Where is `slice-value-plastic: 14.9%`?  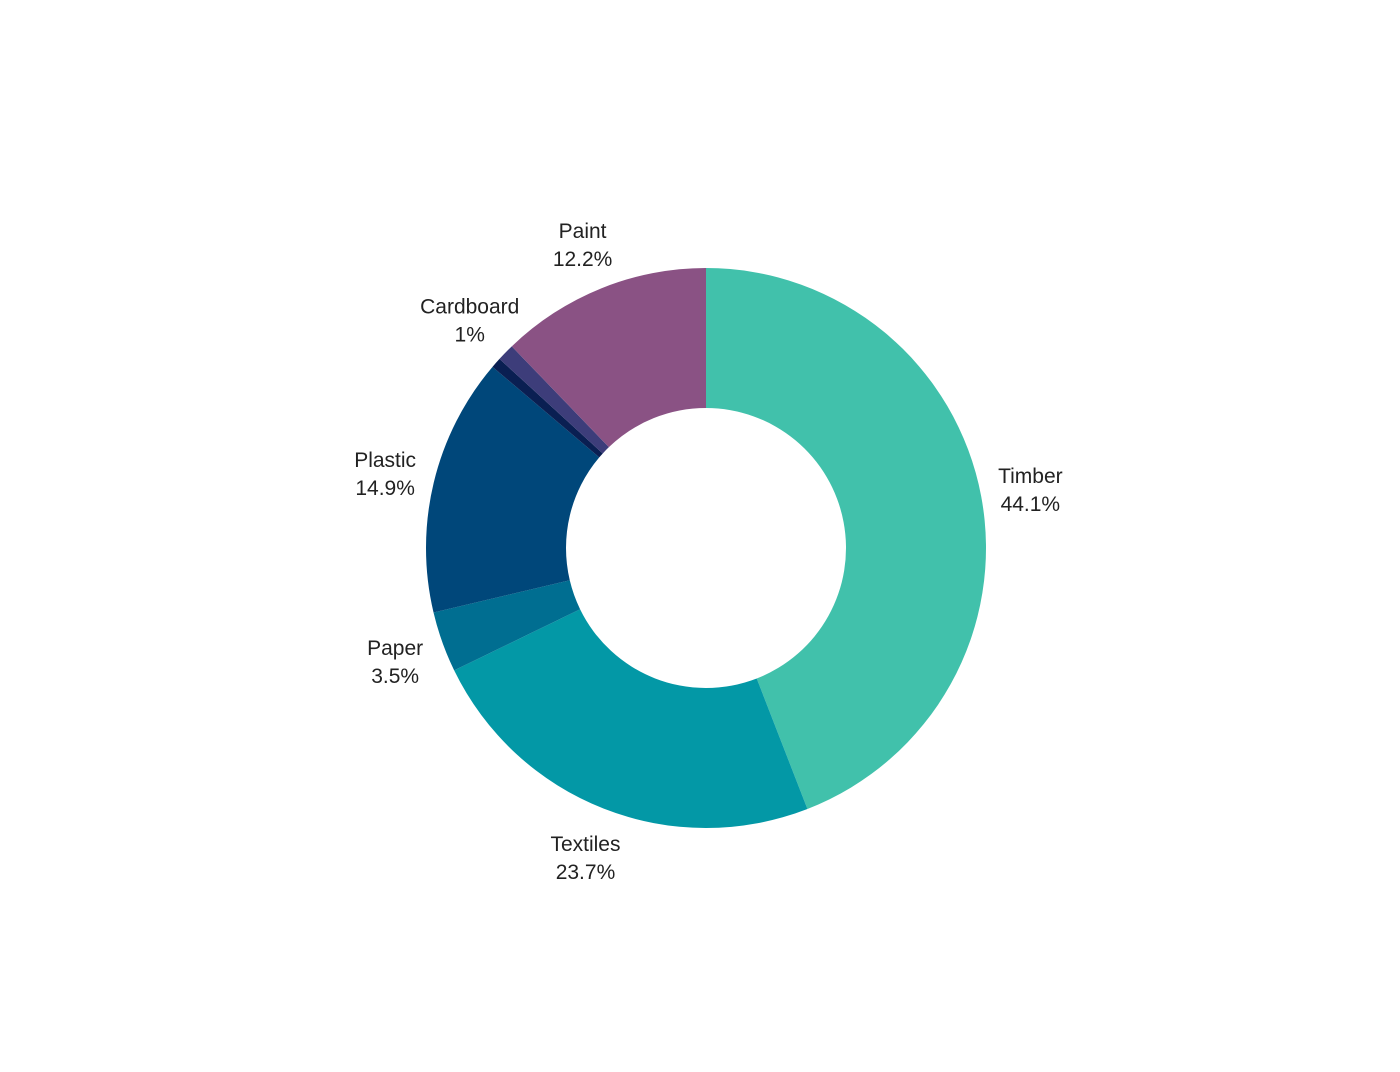
slice-value-plastic: 14.9% is located at coordinates (385, 488).